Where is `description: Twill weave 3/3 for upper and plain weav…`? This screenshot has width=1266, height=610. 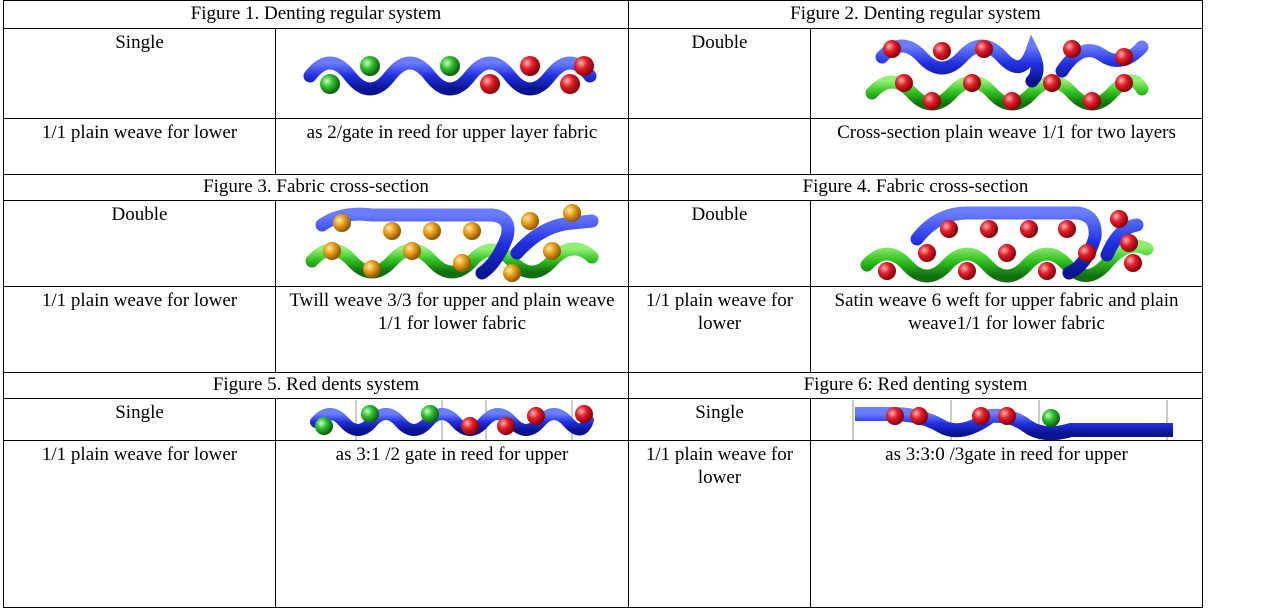 description: Twill weave 3/3 for upper and plain weav… is located at coordinates (452, 329).